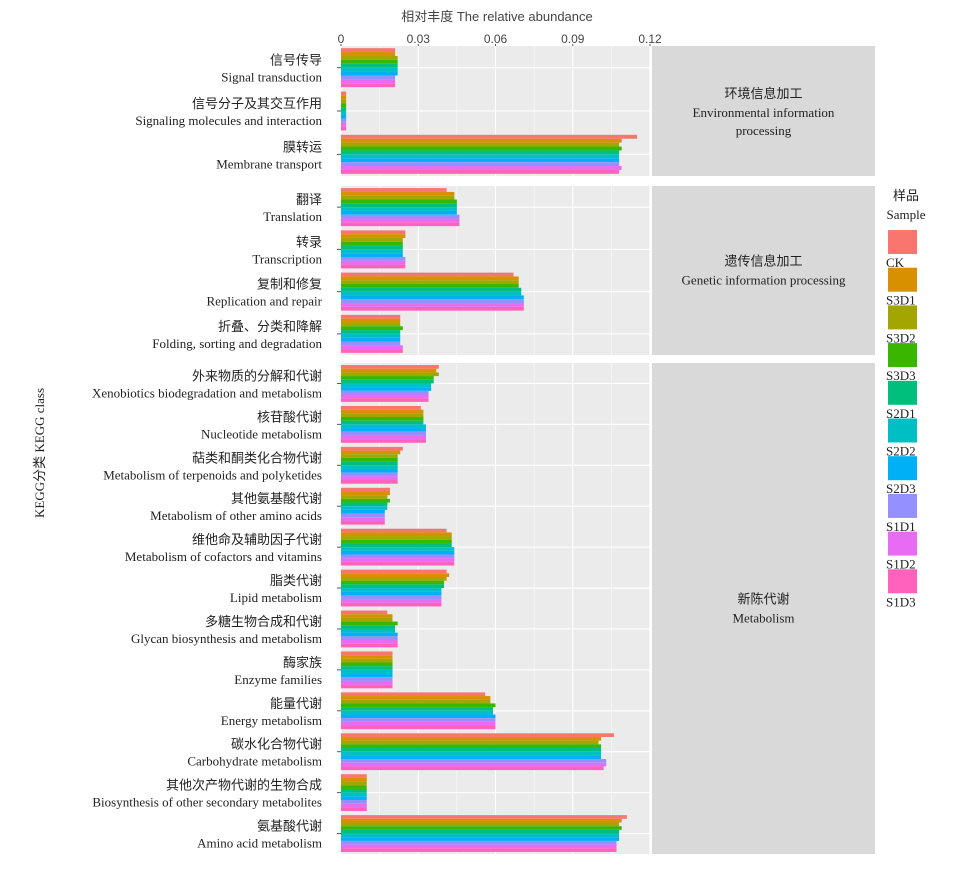  I want to click on category-label-en: Transcription, so click(287, 258).